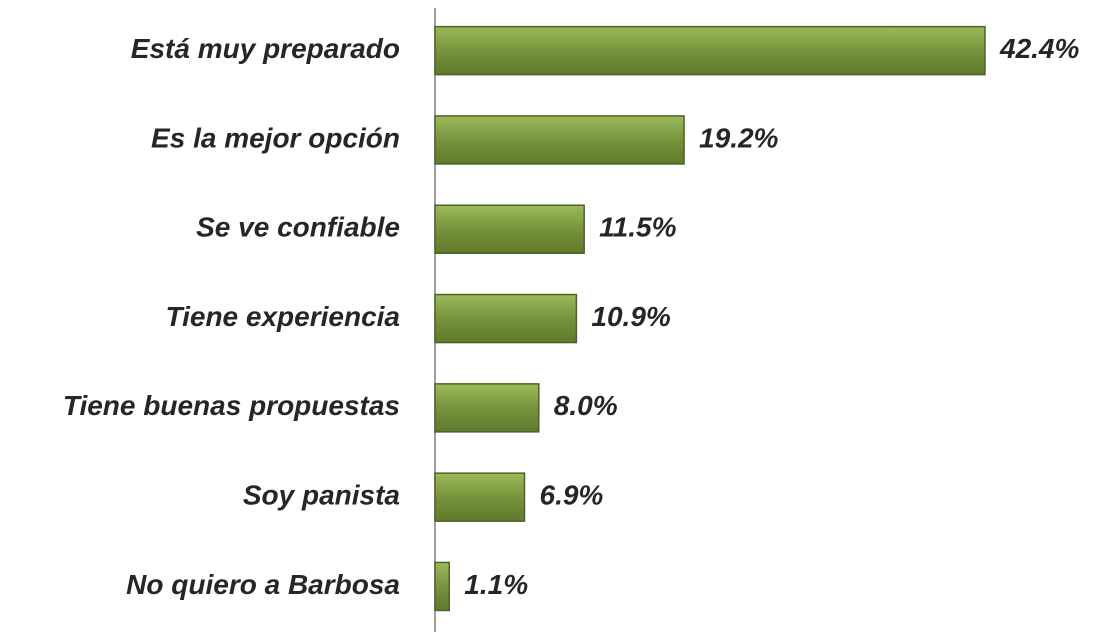 The height and width of the screenshot is (634, 1115). I want to click on category-label: Está muy preparado, so click(265, 48).